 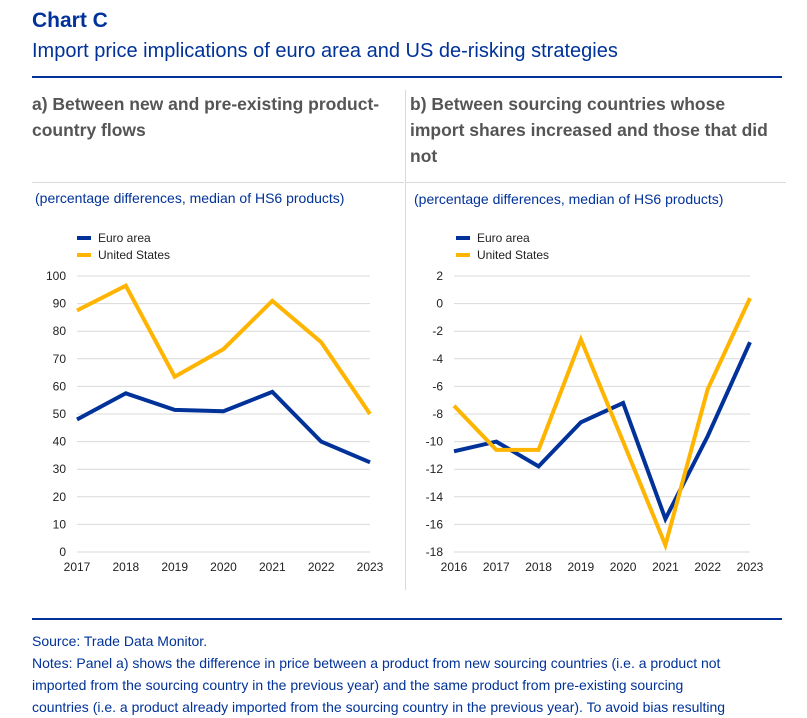 What do you see at coordinates (60, 414) in the screenshot?
I see `chart-a-ytick-5: 50` at bounding box center [60, 414].